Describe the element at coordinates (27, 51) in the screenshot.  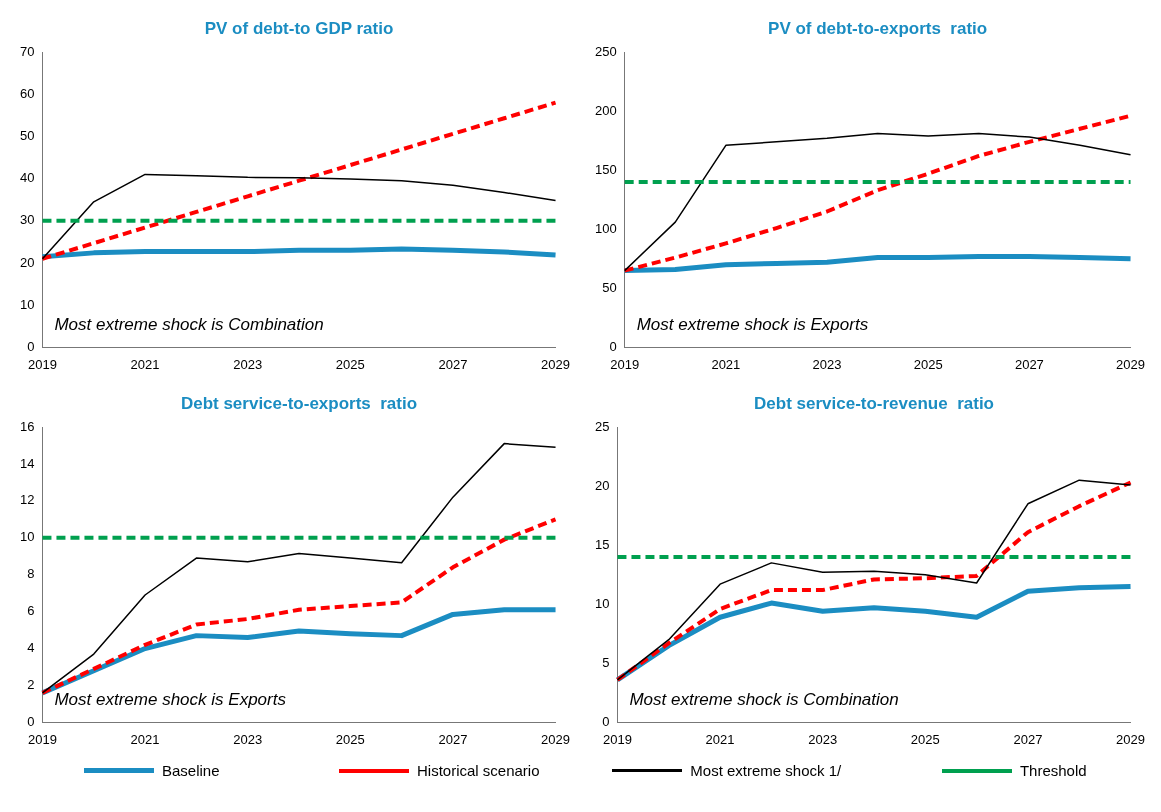
I see `y-tick-label: 70` at that location.